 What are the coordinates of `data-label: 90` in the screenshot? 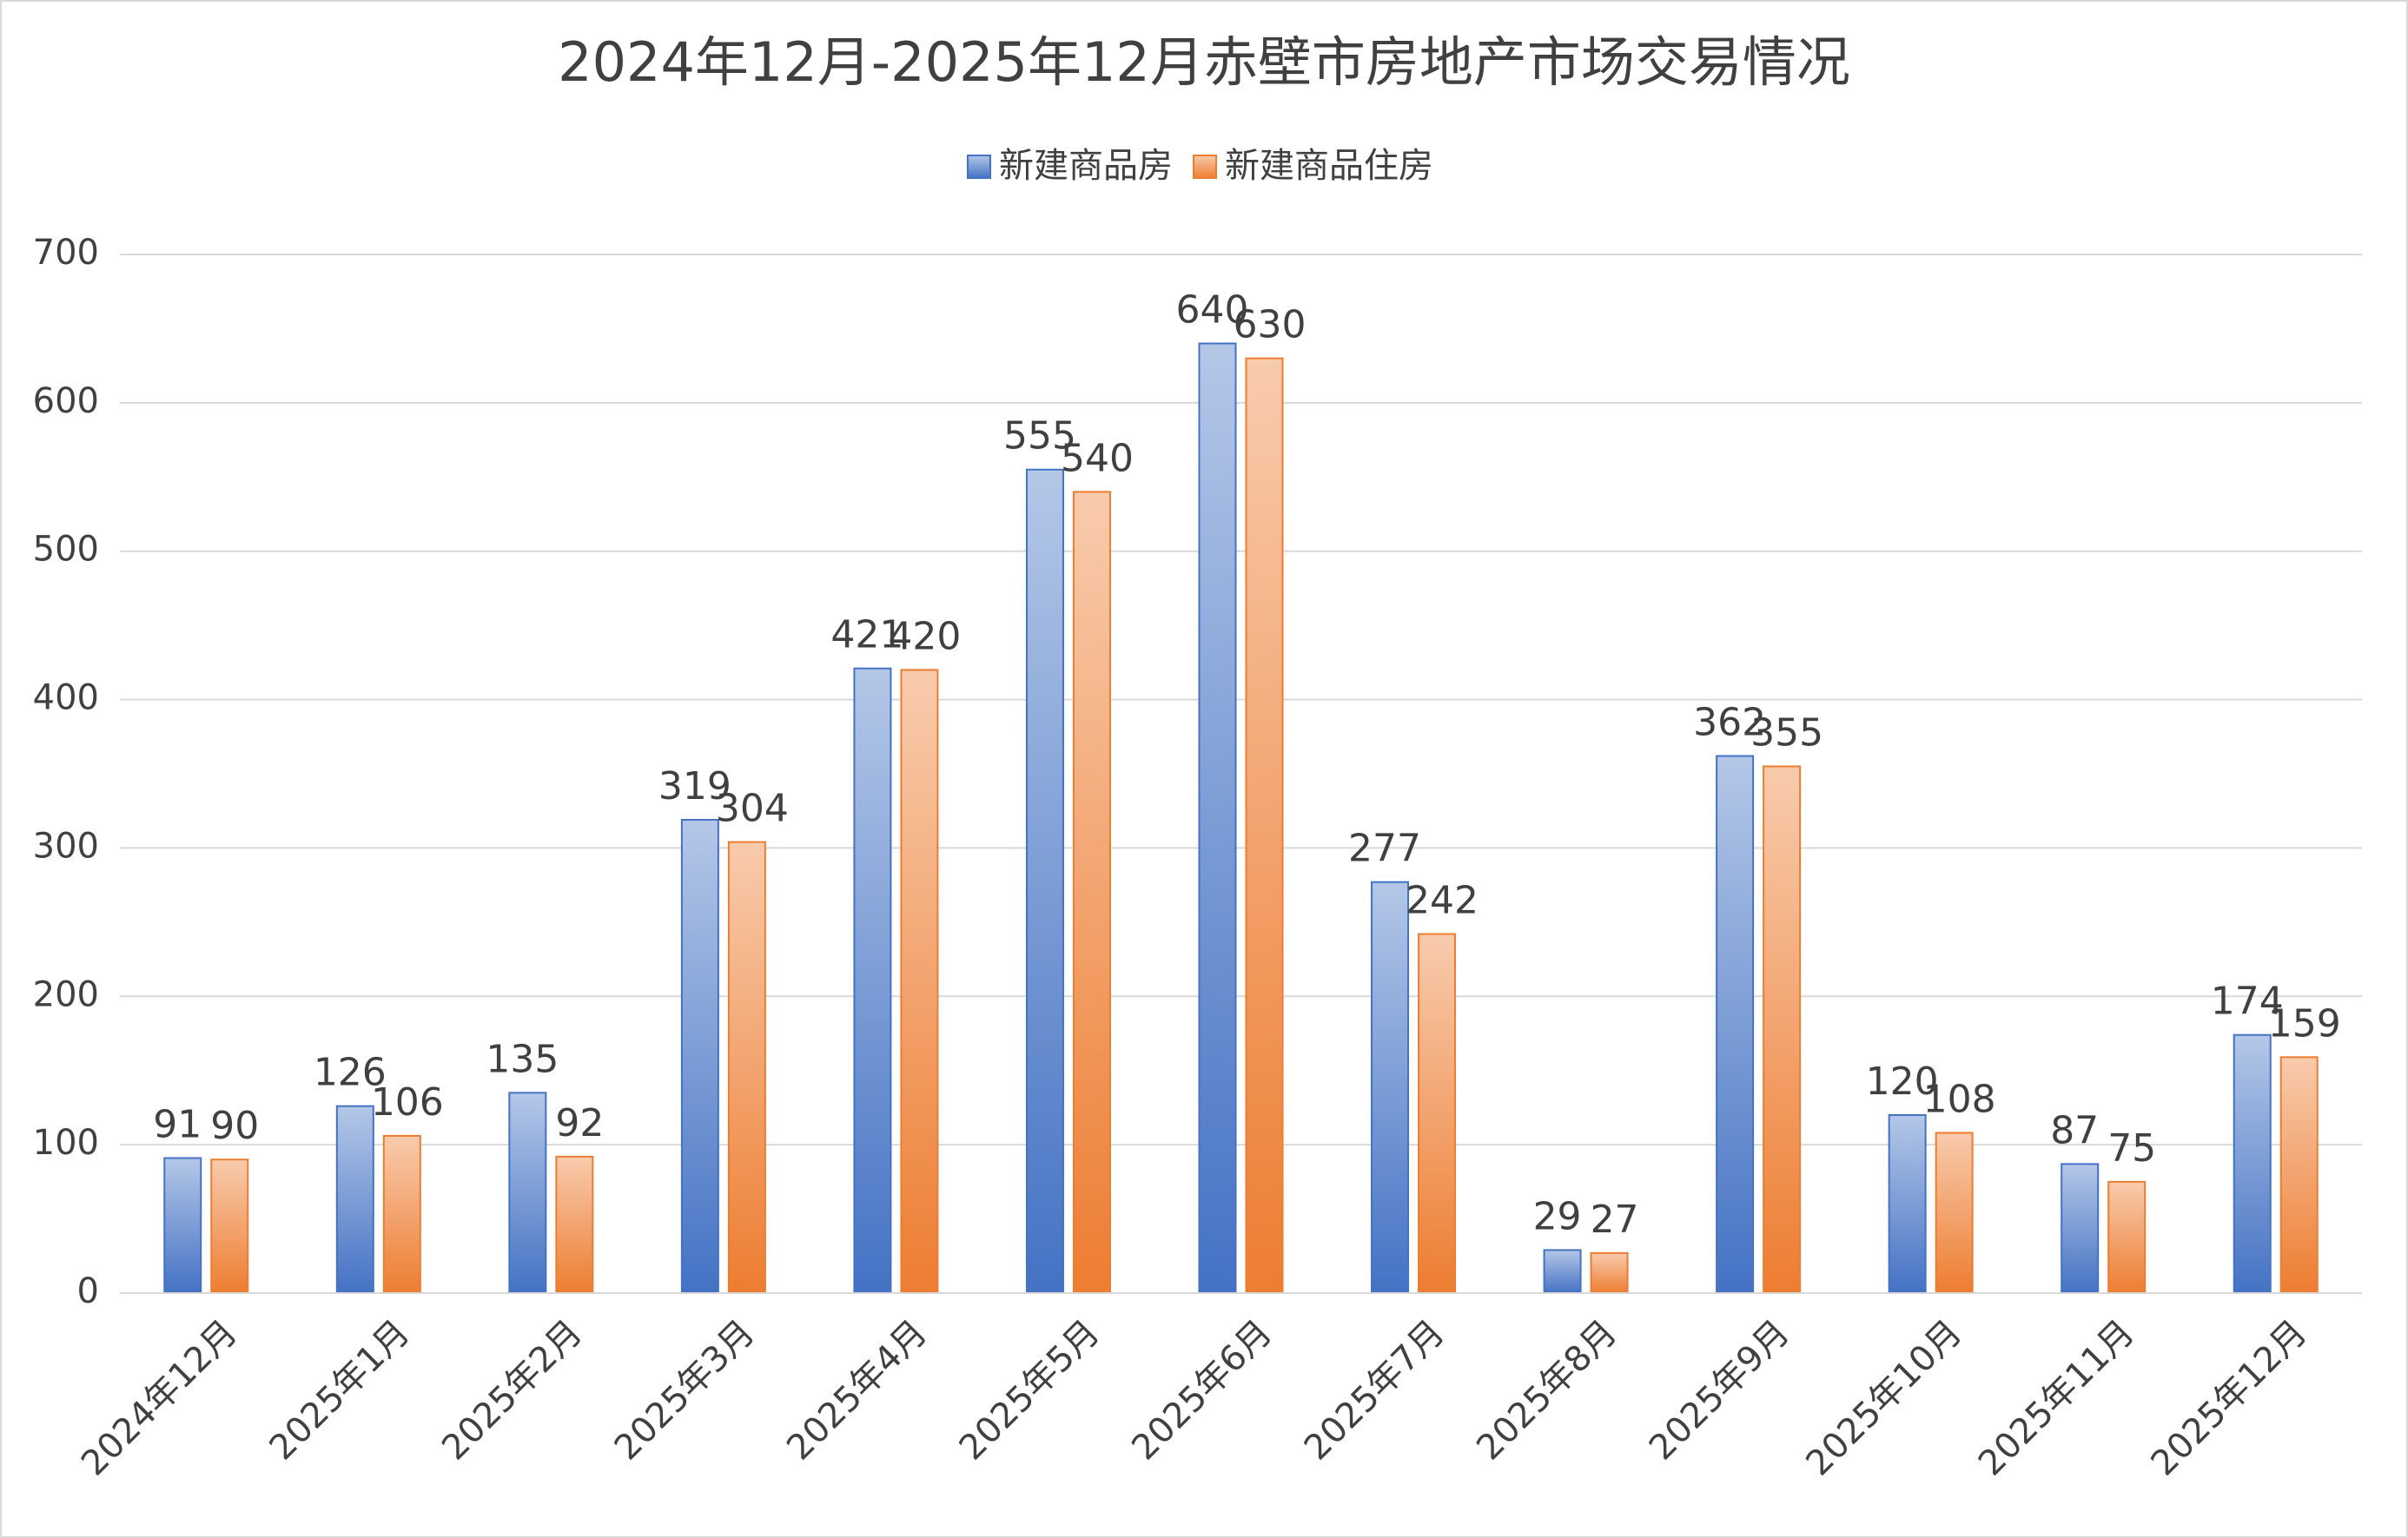 It's located at (235, 1126).